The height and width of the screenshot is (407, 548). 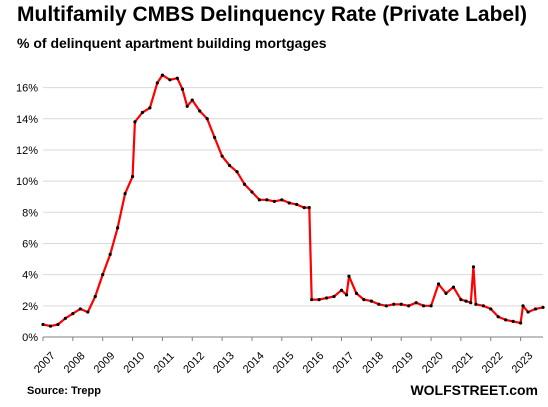 What do you see at coordinates (135, 363) in the screenshot?
I see `x-tick-label: 2010` at bounding box center [135, 363].